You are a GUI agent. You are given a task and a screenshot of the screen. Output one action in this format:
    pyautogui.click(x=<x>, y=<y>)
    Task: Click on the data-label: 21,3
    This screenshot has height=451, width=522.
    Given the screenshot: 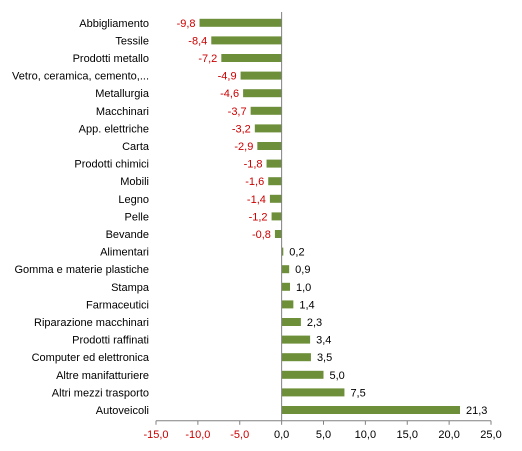 What is the action you would take?
    pyautogui.click(x=476, y=411)
    